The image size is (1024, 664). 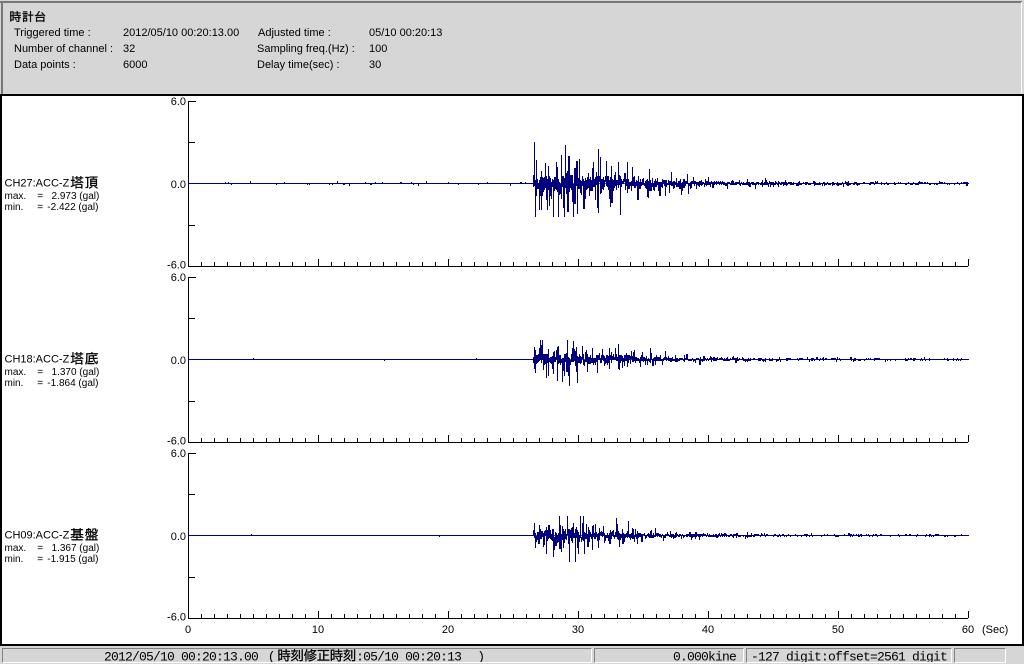 What do you see at coordinates (76, 196) in the screenshot?
I see `svg-text: 2.973 (gal)` at bounding box center [76, 196].